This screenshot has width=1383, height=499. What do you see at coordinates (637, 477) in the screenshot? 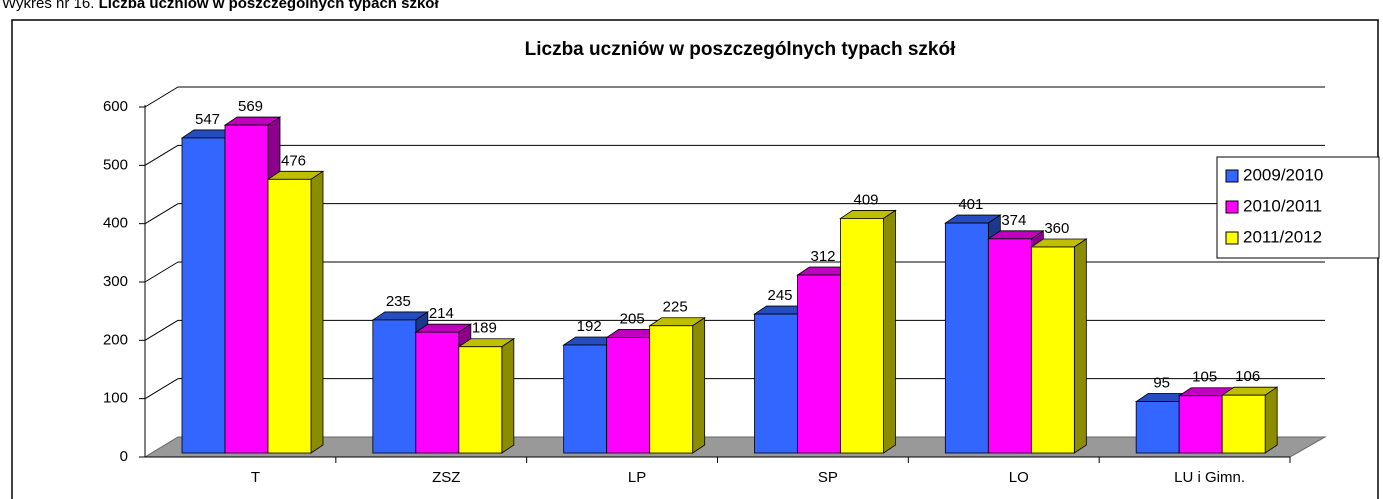
I see `x-tick-label: LP` at bounding box center [637, 477].